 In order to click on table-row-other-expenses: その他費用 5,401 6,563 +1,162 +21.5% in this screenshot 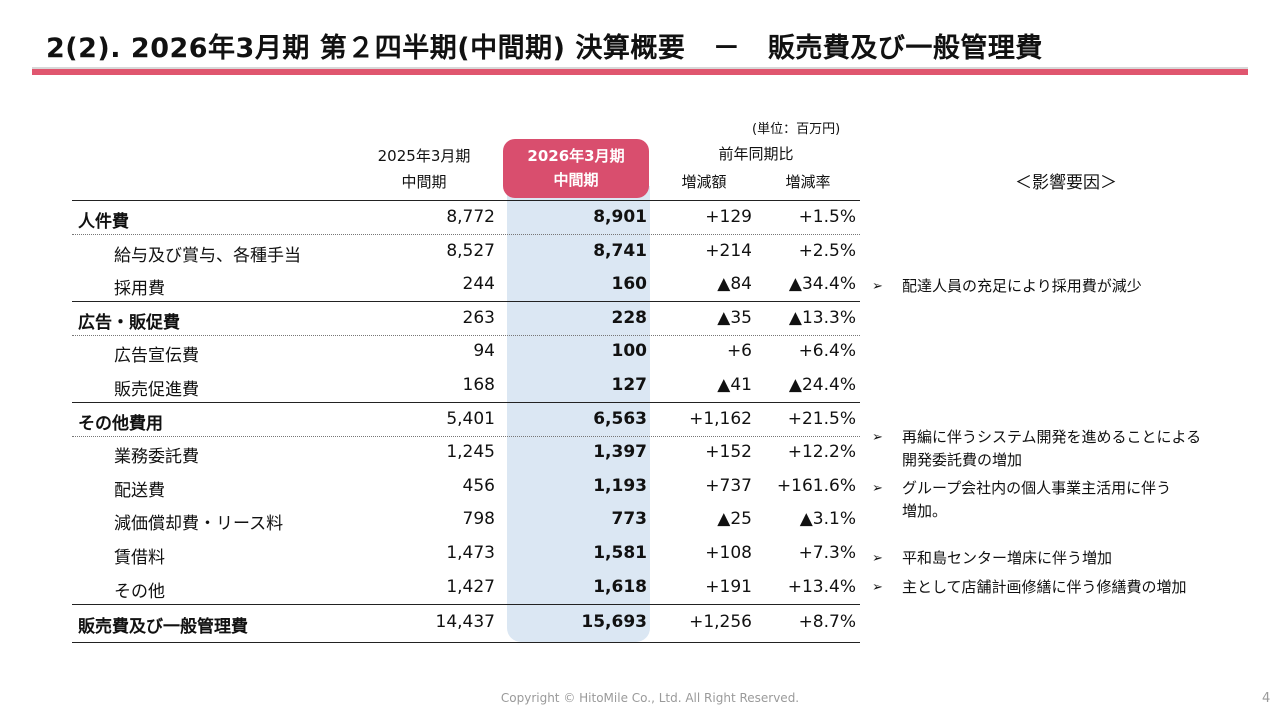, I will do `click(466, 419)`.